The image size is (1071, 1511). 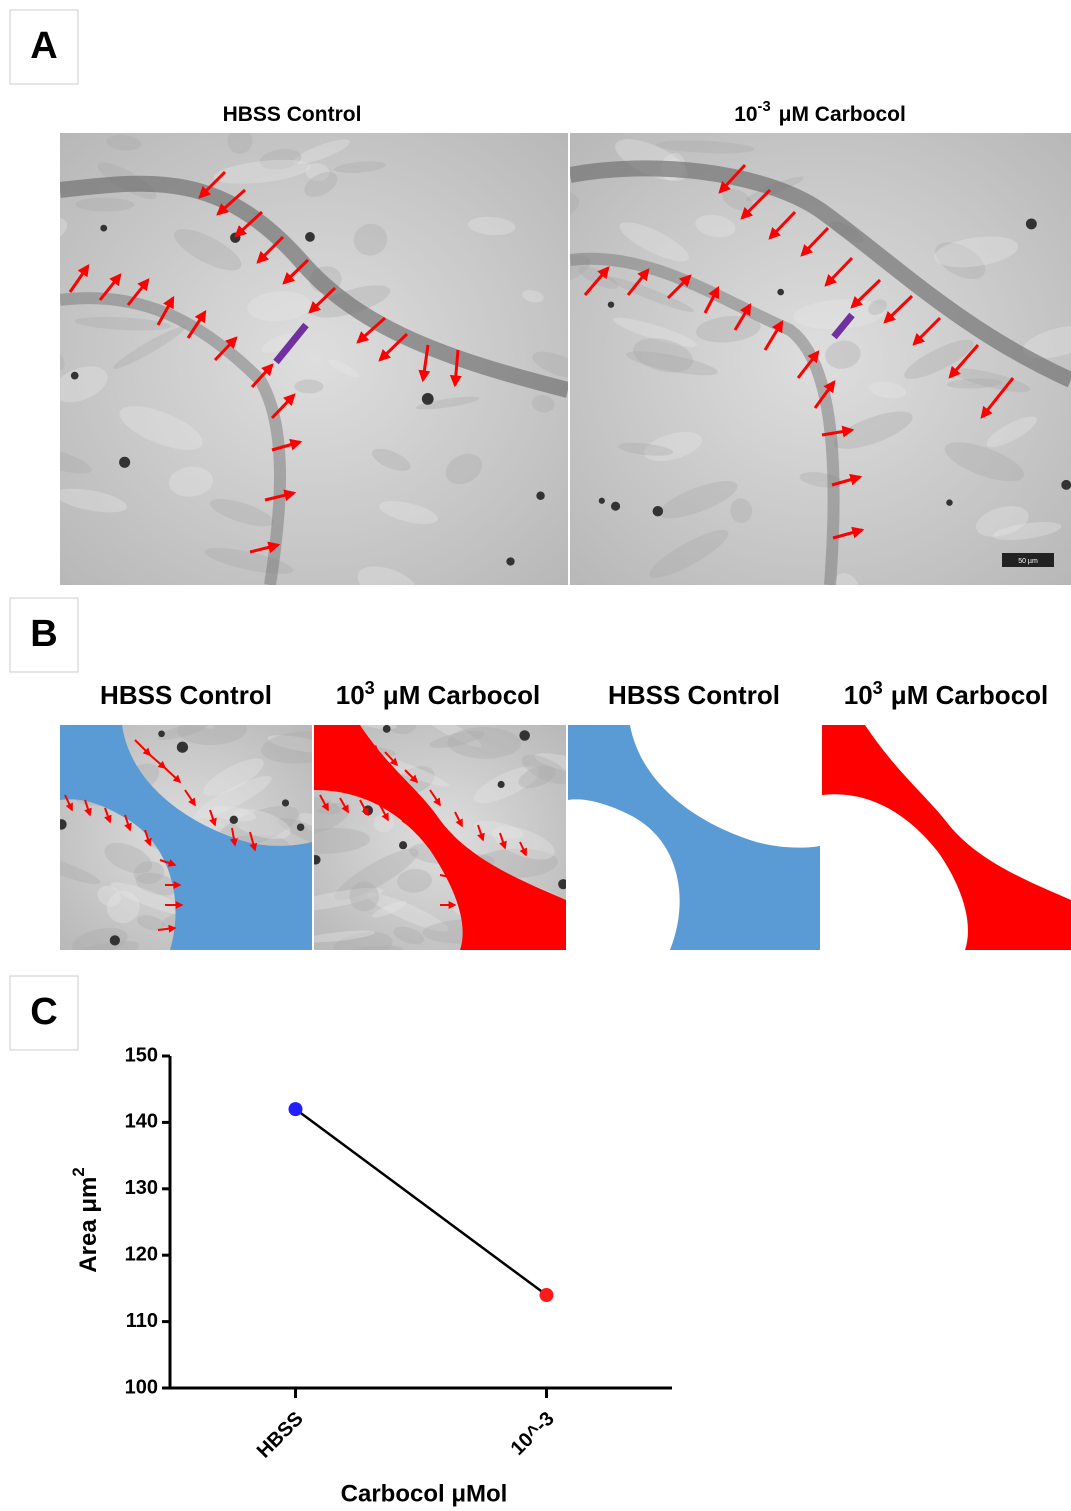 What do you see at coordinates (370, 688) in the screenshot?
I see `title-sup: 3` at bounding box center [370, 688].